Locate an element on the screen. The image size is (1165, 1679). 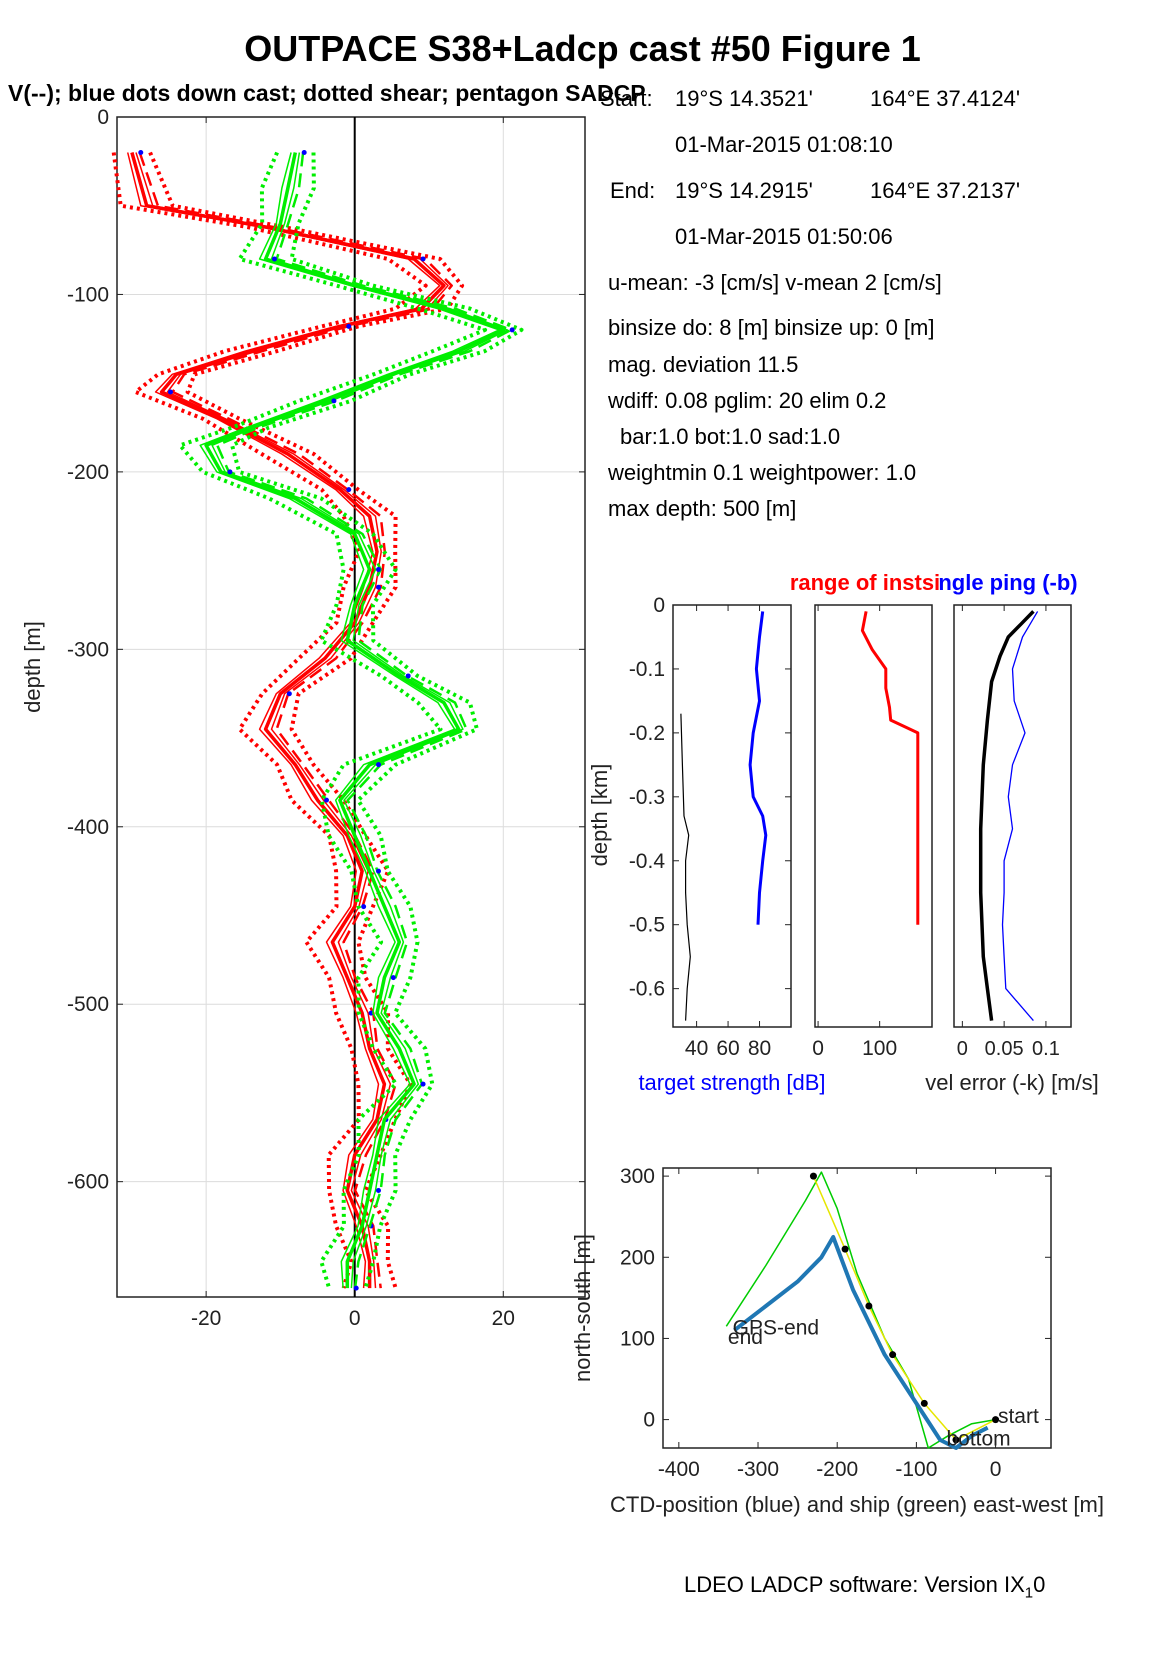
position-track-ytick-label: 300 is located at coordinates (637, 1176).